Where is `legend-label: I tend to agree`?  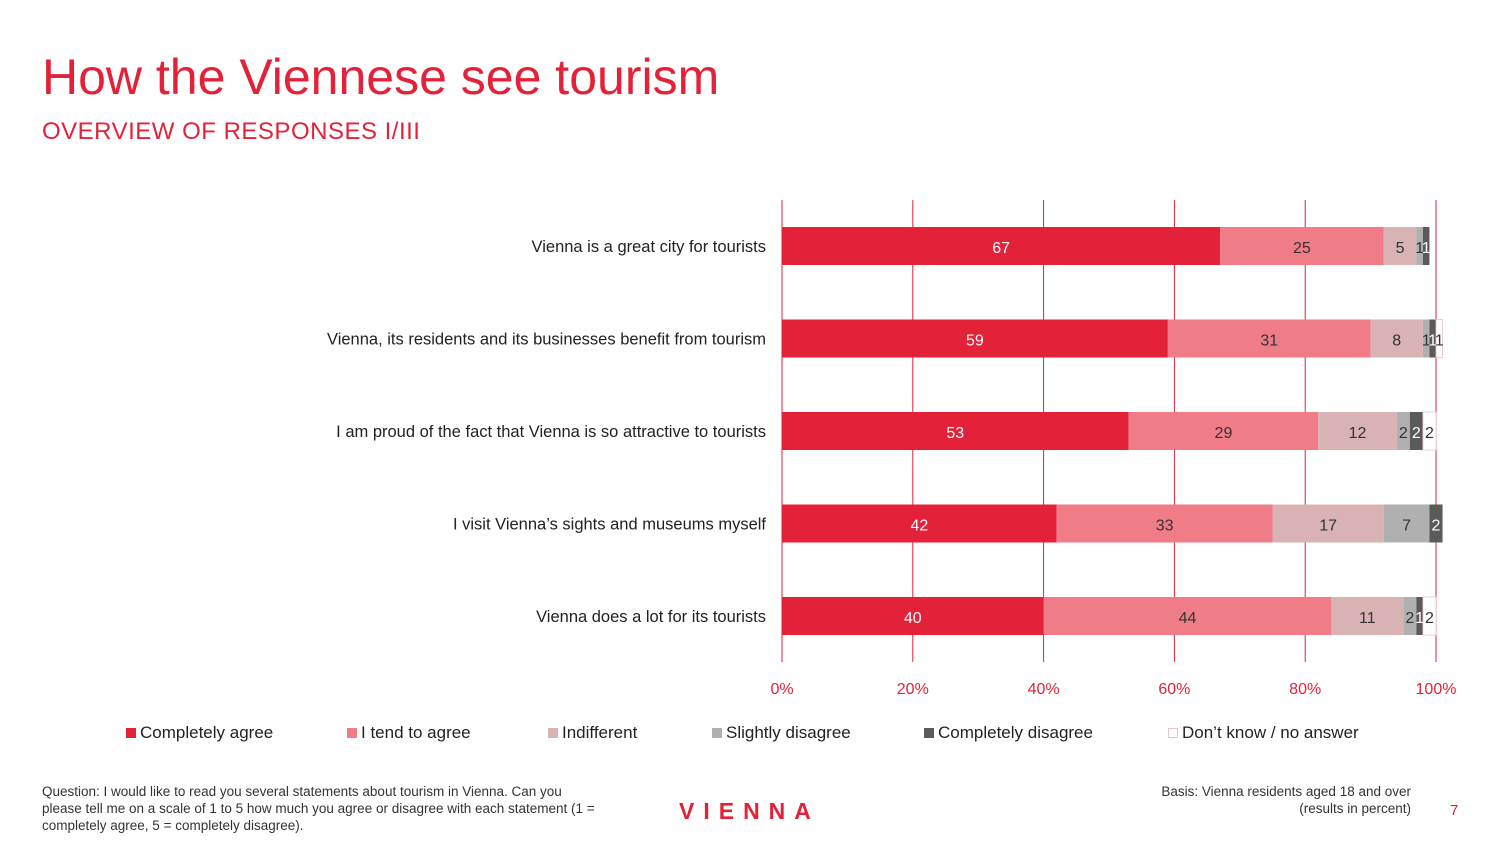
legend-label: I tend to agree is located at coordinates (416, 732).